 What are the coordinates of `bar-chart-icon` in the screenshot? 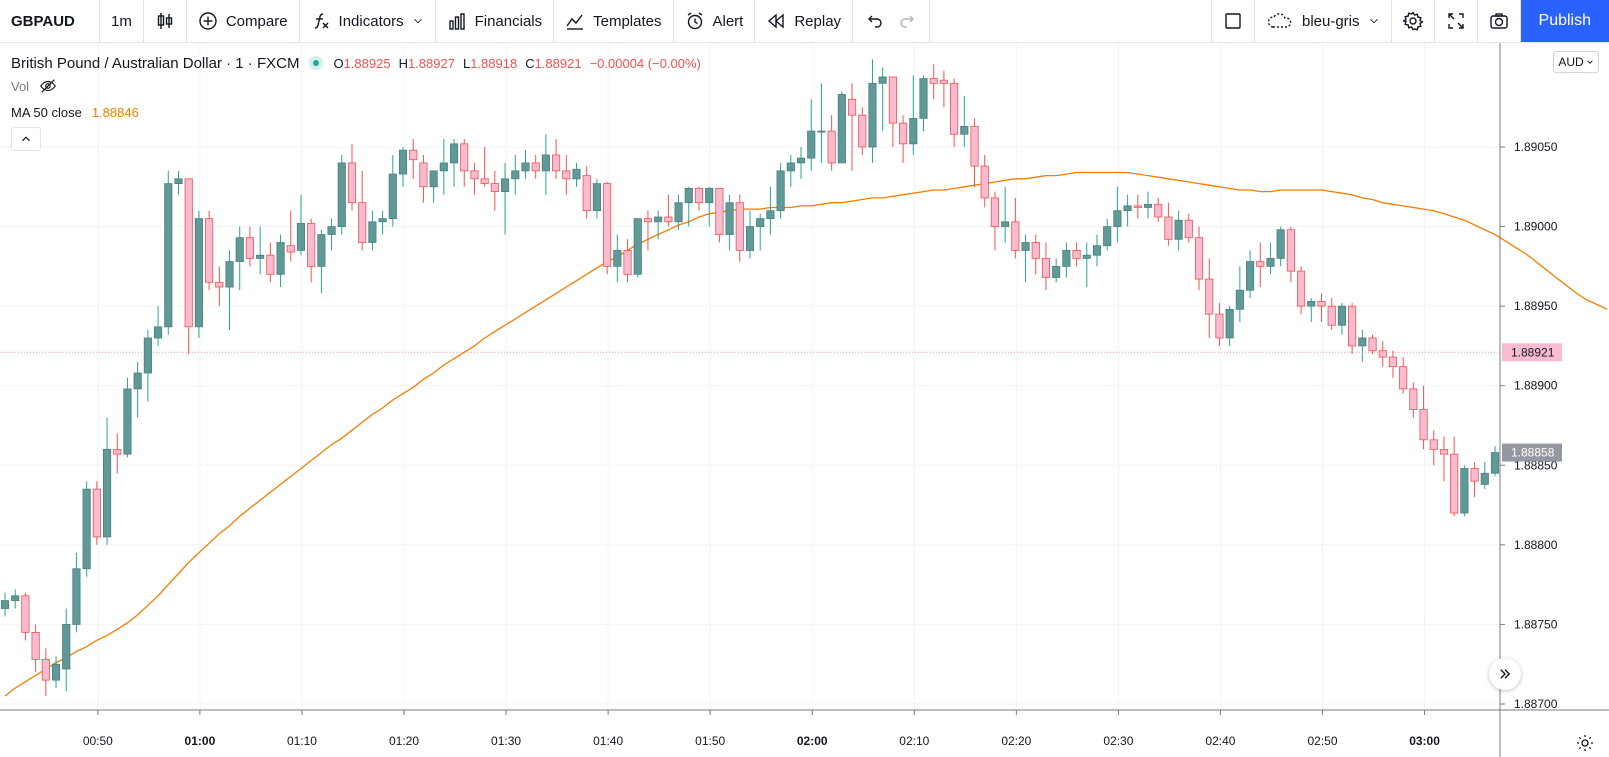 It's located at (456, 21).